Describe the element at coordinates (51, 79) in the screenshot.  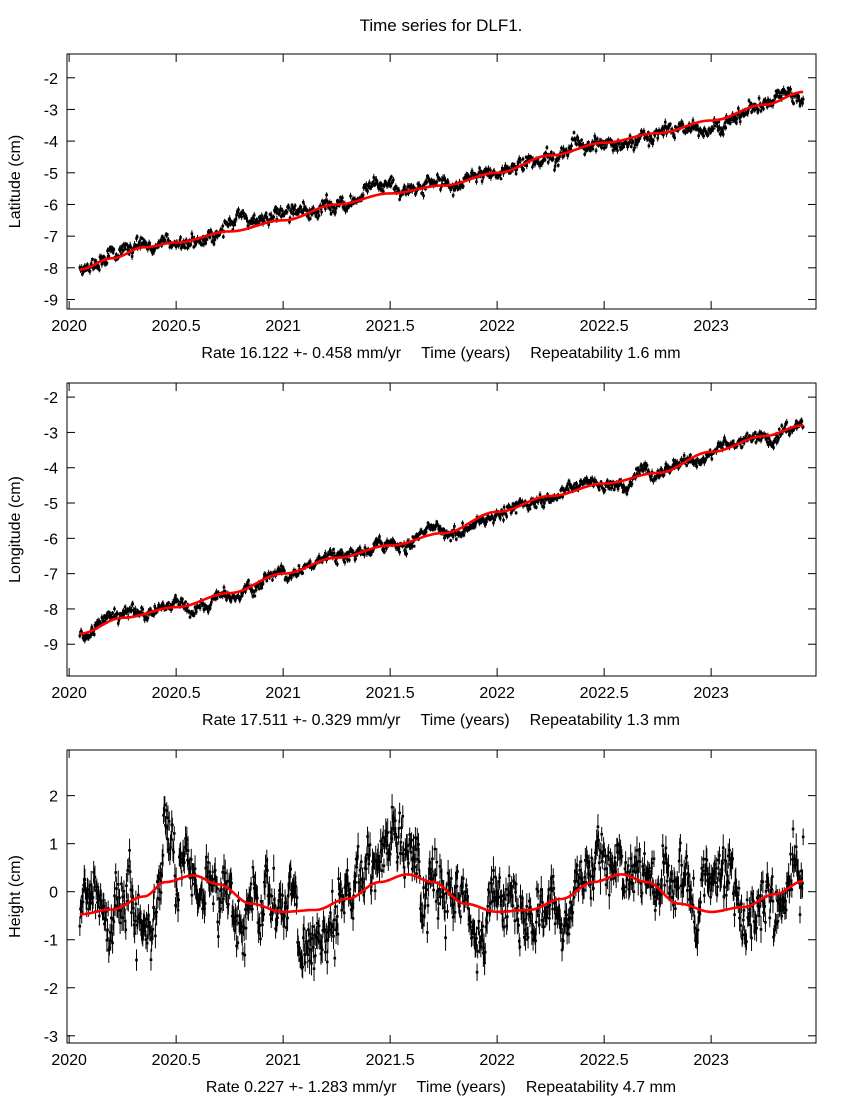
I see `y-tick-label: -2` at that location.